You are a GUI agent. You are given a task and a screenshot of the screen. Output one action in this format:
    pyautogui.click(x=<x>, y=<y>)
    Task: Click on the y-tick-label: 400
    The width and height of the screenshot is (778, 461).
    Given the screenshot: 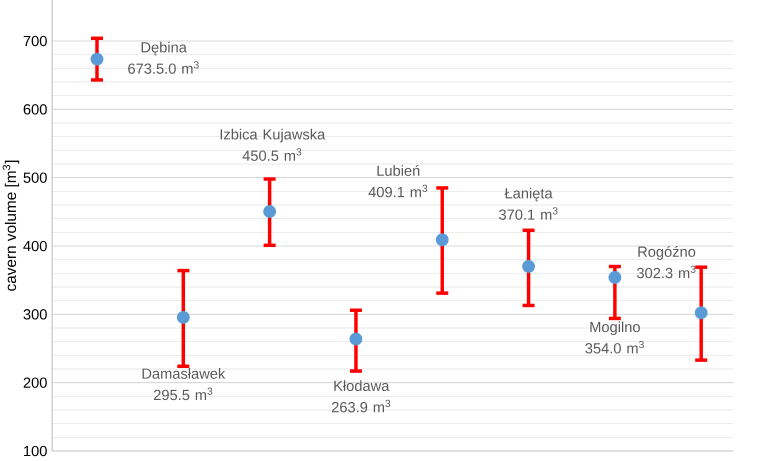 What is the action you would take?
    pyautogui.click(x=35, y=246)
    